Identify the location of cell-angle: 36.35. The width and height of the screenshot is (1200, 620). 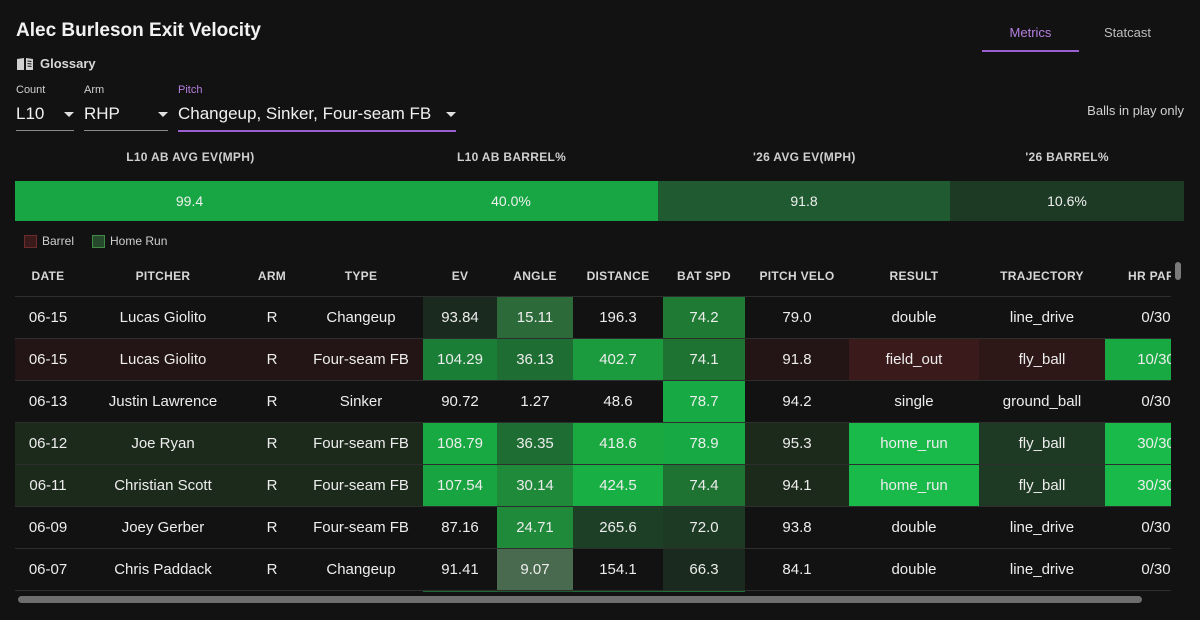
(535, 443).